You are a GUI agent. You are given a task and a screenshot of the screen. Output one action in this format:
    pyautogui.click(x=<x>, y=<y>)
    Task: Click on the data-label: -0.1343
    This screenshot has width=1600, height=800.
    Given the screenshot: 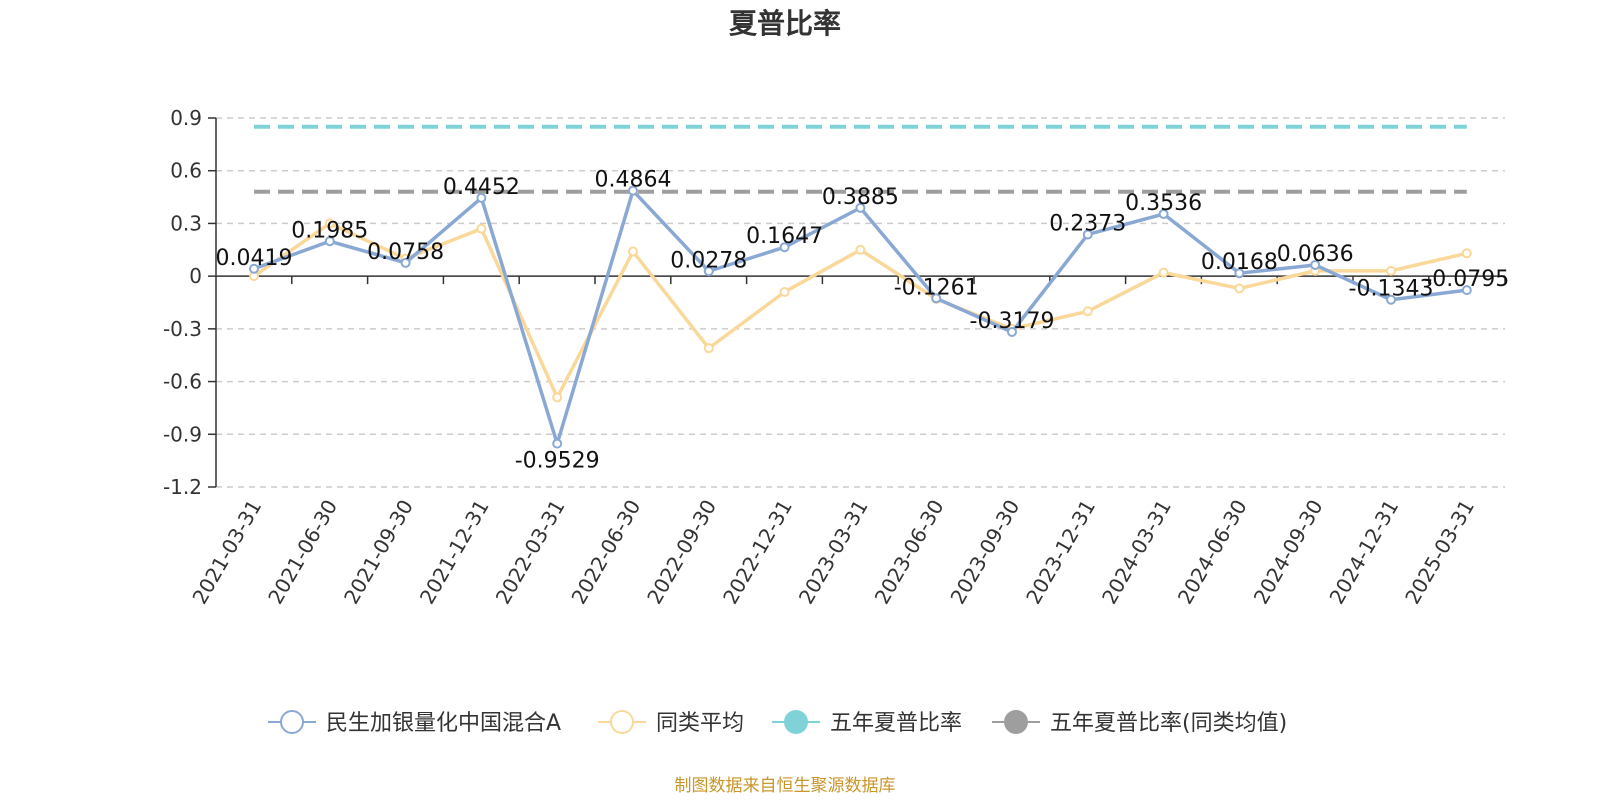 What is the action you would take?
    pyautogui.click(x=1391, y=289)
    